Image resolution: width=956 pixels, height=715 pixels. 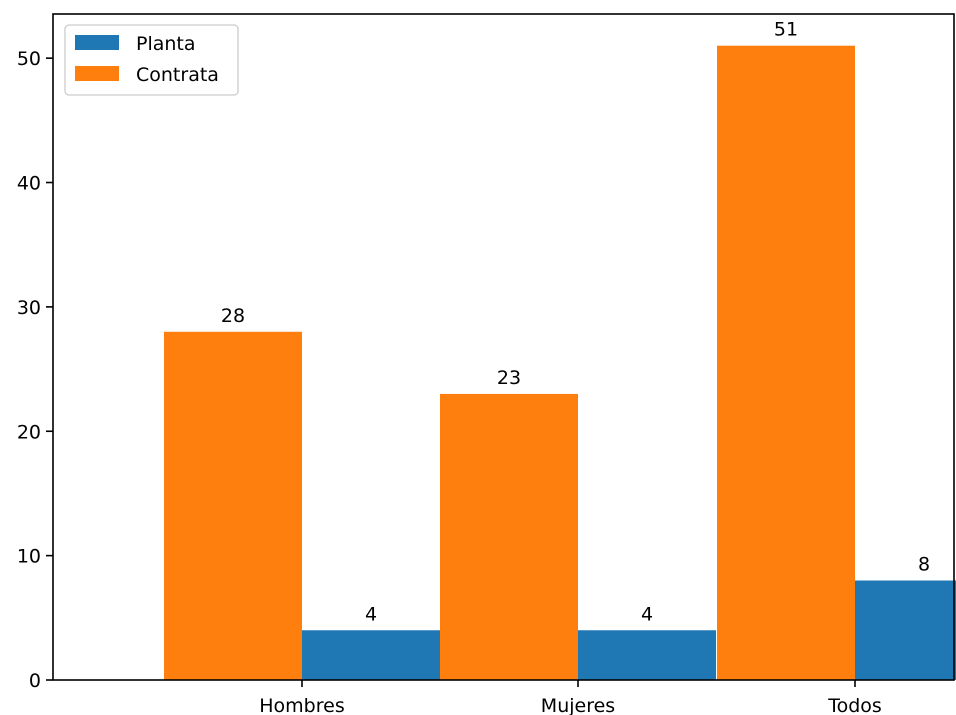 I want to click on bar-value-label: 51, so click(x=786, y=30).